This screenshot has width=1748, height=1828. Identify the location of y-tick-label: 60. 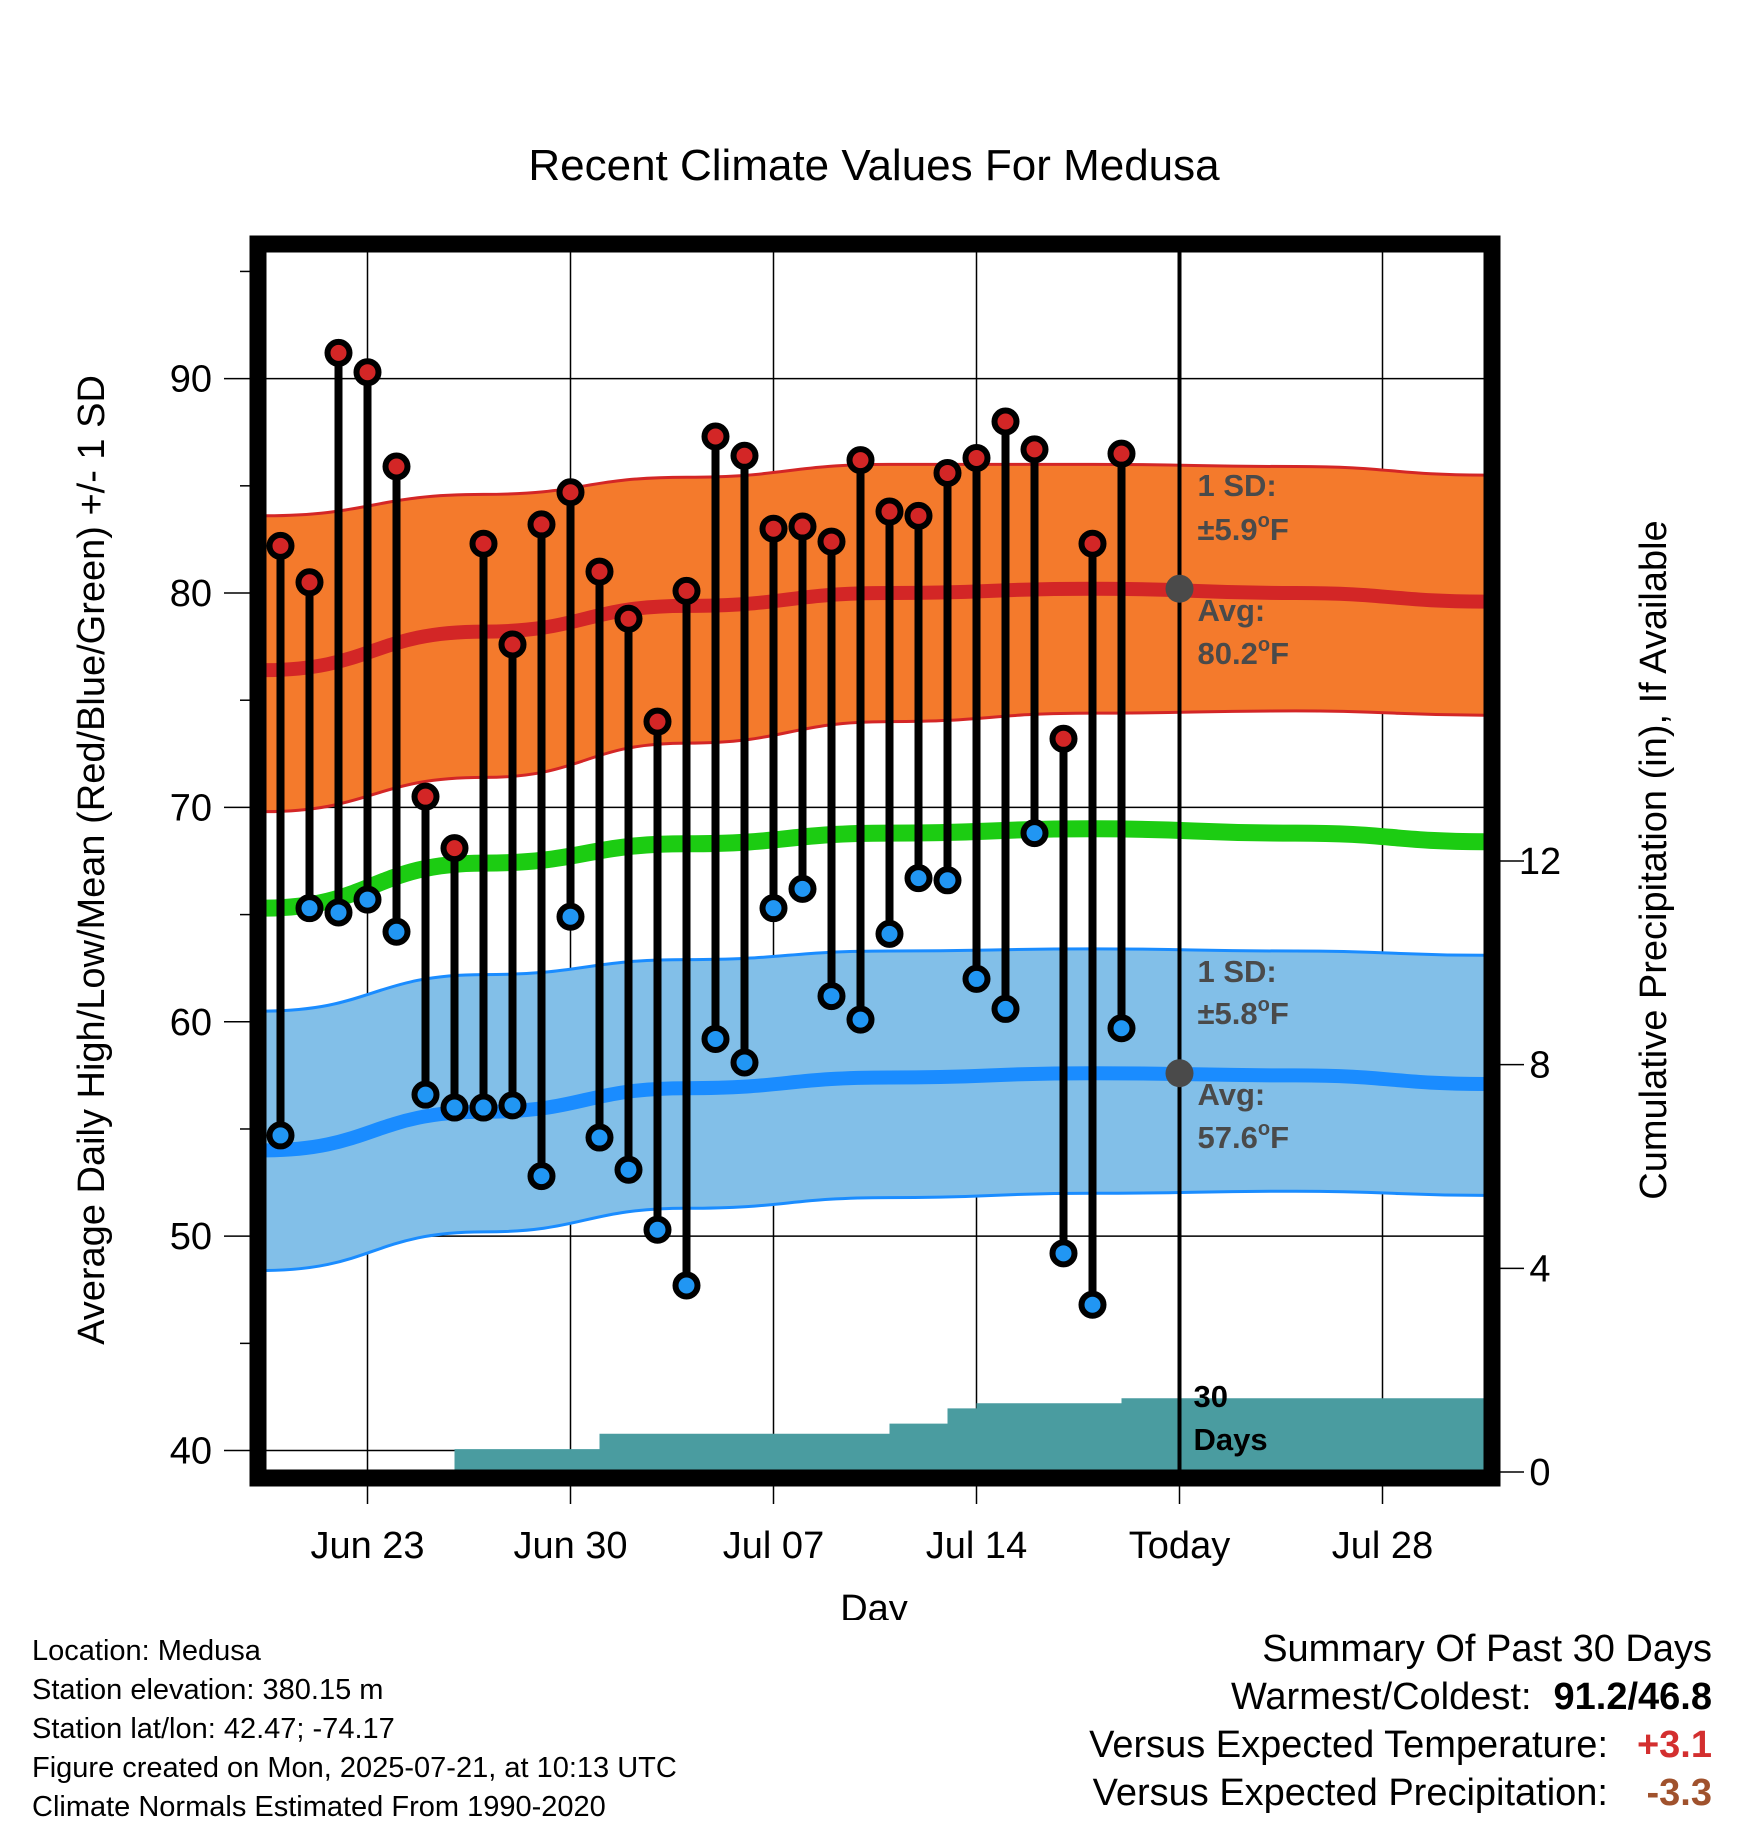
(191, 1023).